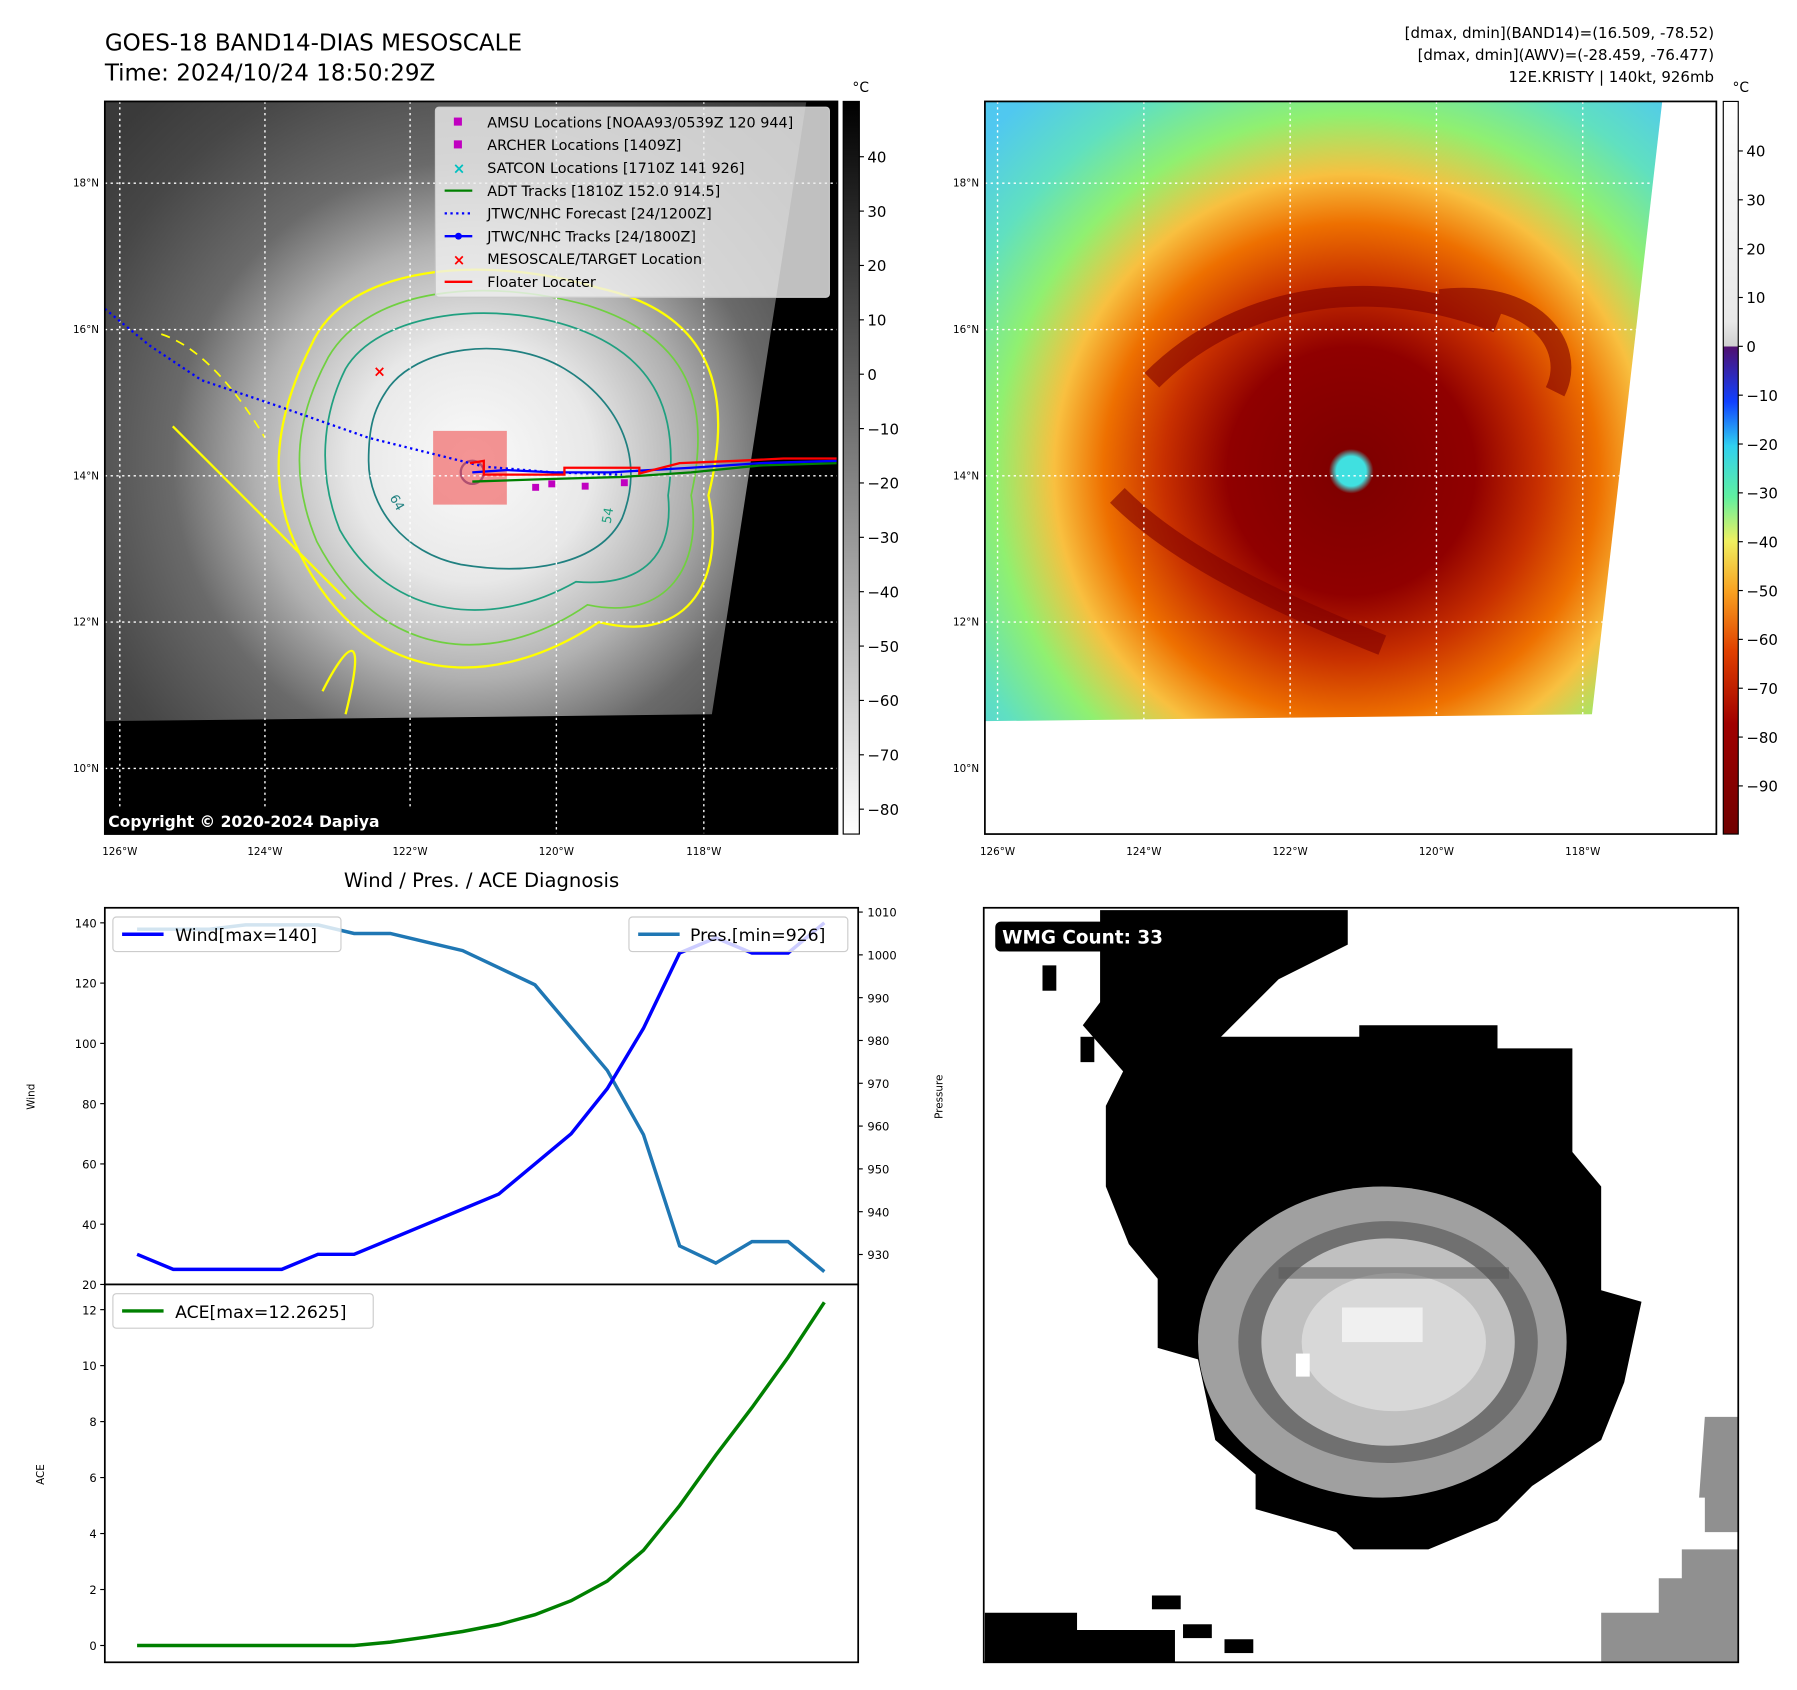 This screenshot has height=1690, width=1797. Describe the element at coordinates (397, 502) in the screenshot. I see `contour-label-64: 64` at that location.